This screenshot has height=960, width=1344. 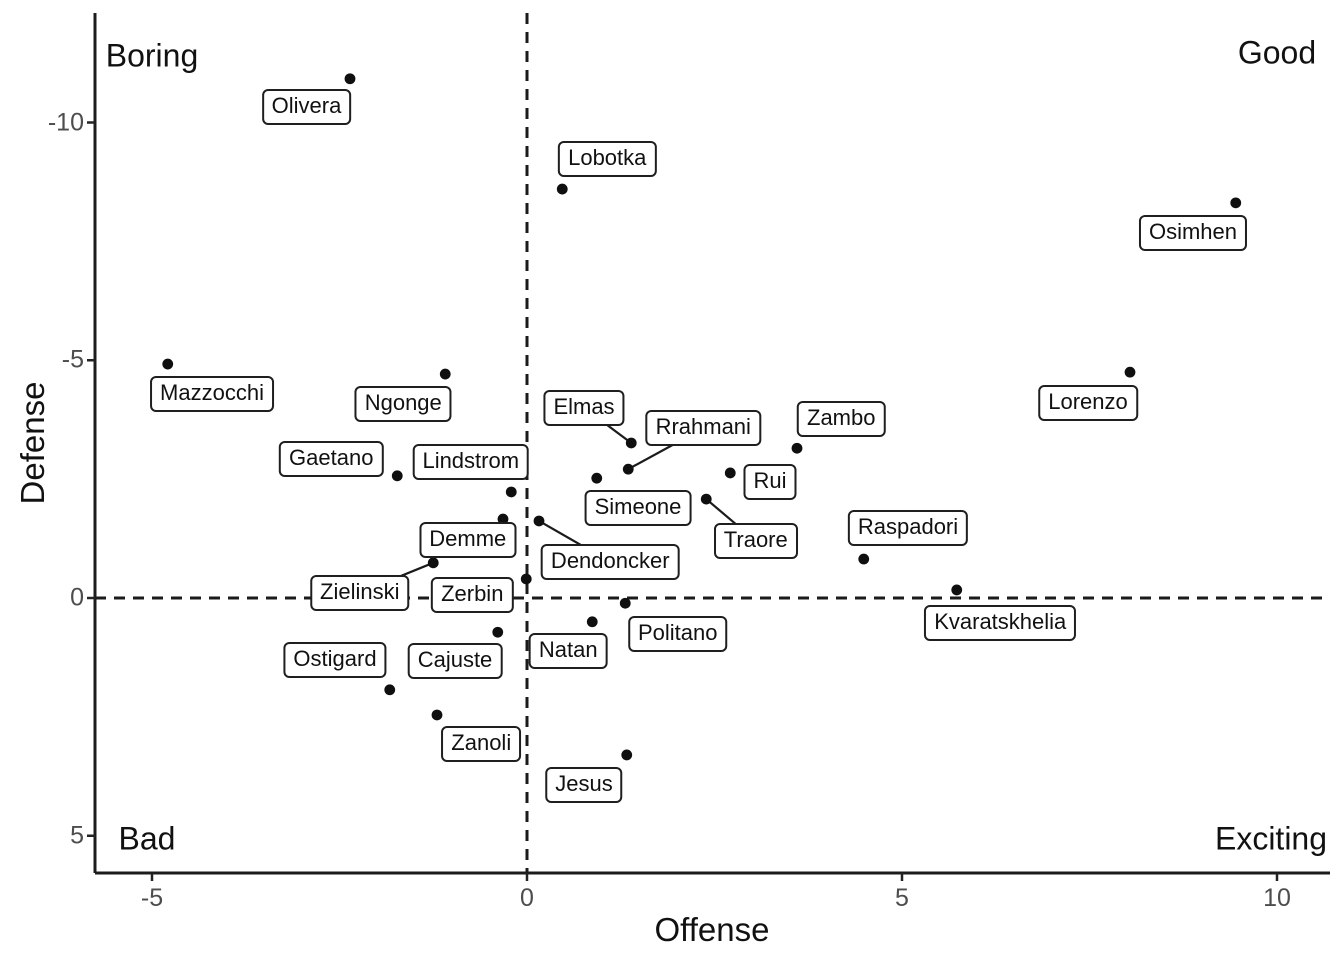 I want to click on data-point-politano, so click(x=625, y=603).